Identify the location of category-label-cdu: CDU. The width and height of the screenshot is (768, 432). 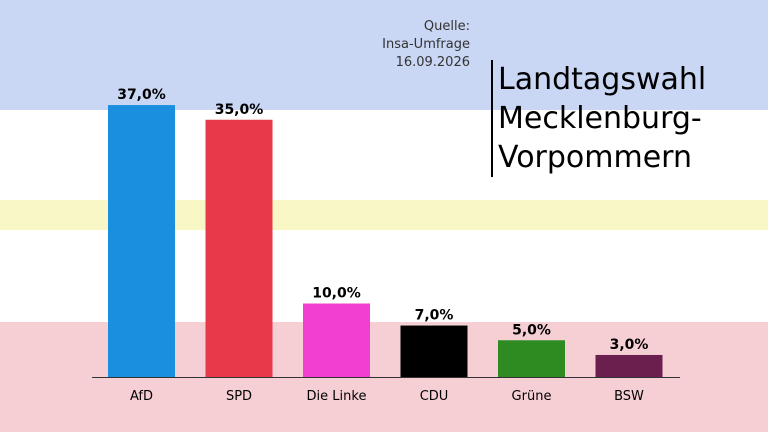
(434, 396).